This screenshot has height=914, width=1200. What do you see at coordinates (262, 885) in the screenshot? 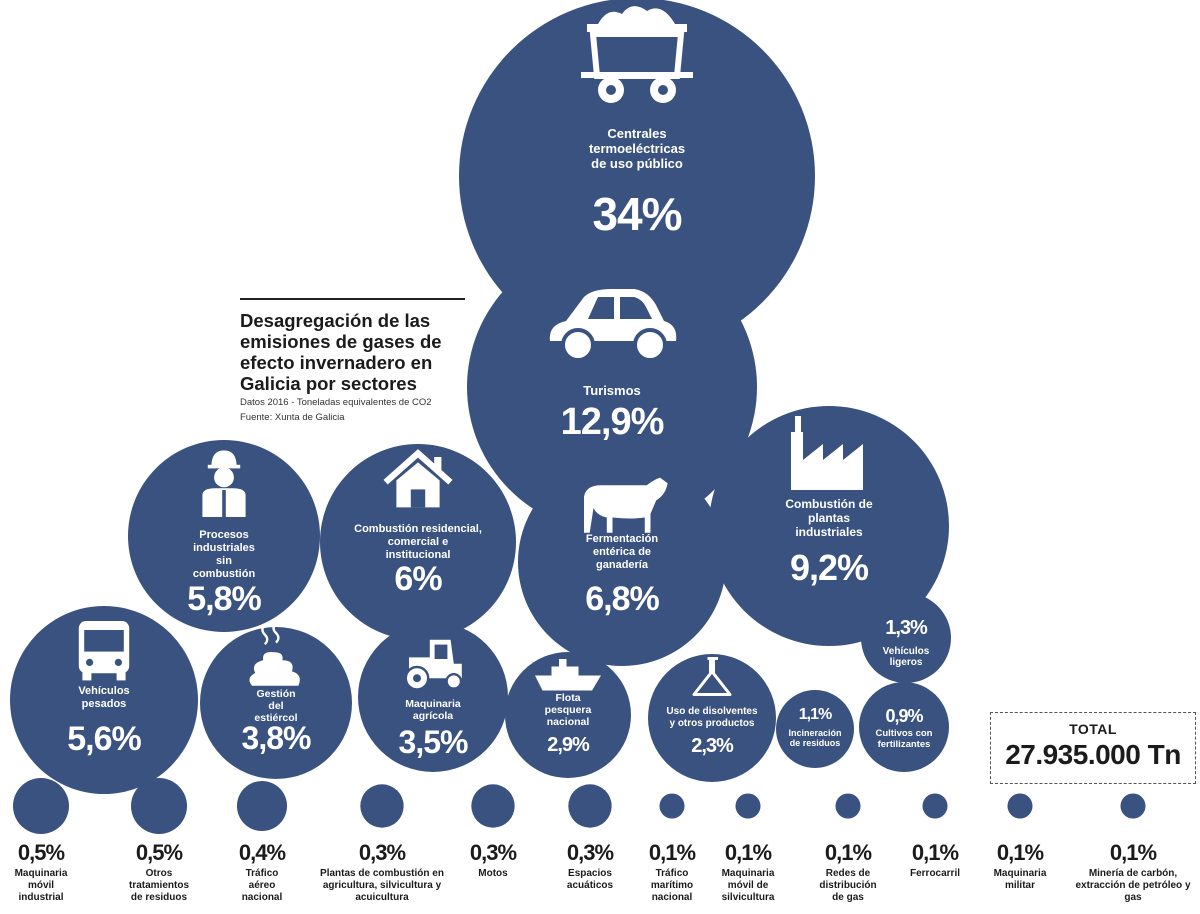
I see `sector-label: Tráfico aéreo nacional` at bounding box center [262, 885].